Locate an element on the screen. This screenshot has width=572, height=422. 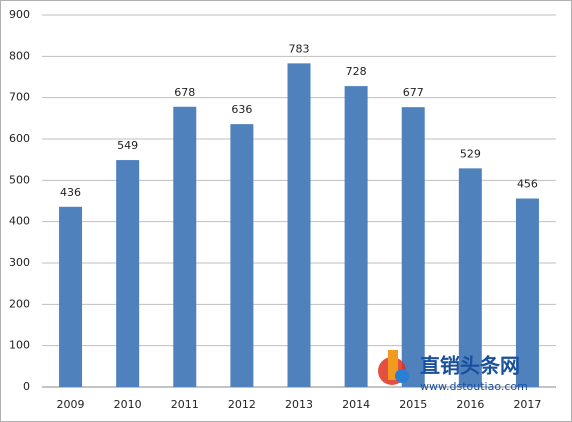
data-label: 728 is located at coordinates (356, 71).